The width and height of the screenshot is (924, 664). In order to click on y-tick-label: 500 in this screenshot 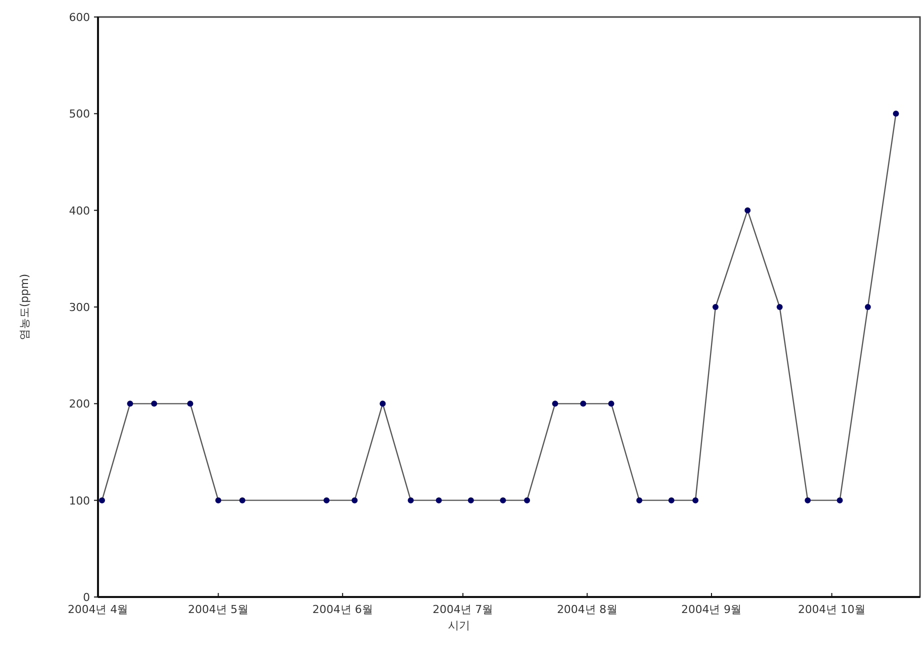, I will do `click(79, 114)`.